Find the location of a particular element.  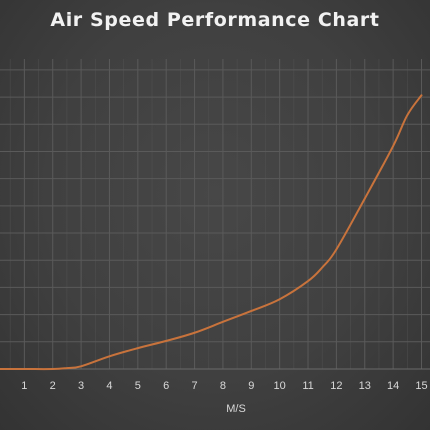

x-tick-label: 5 is located at coordinates (138, 386).